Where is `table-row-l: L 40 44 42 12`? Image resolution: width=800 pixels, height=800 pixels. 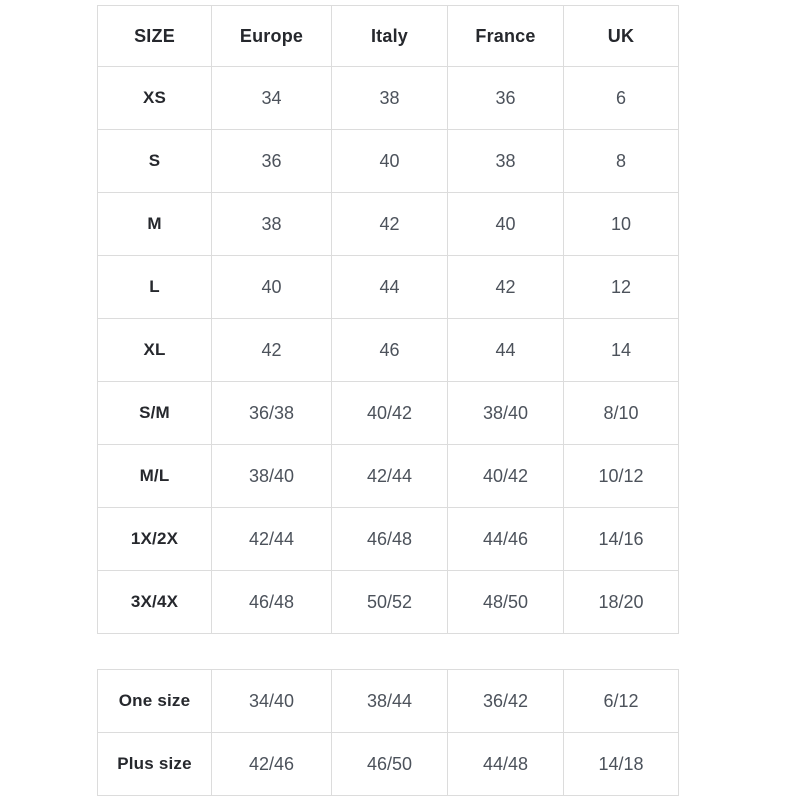
table-row-l: L 40 44 42 12 is located at coordinates (388, 287).